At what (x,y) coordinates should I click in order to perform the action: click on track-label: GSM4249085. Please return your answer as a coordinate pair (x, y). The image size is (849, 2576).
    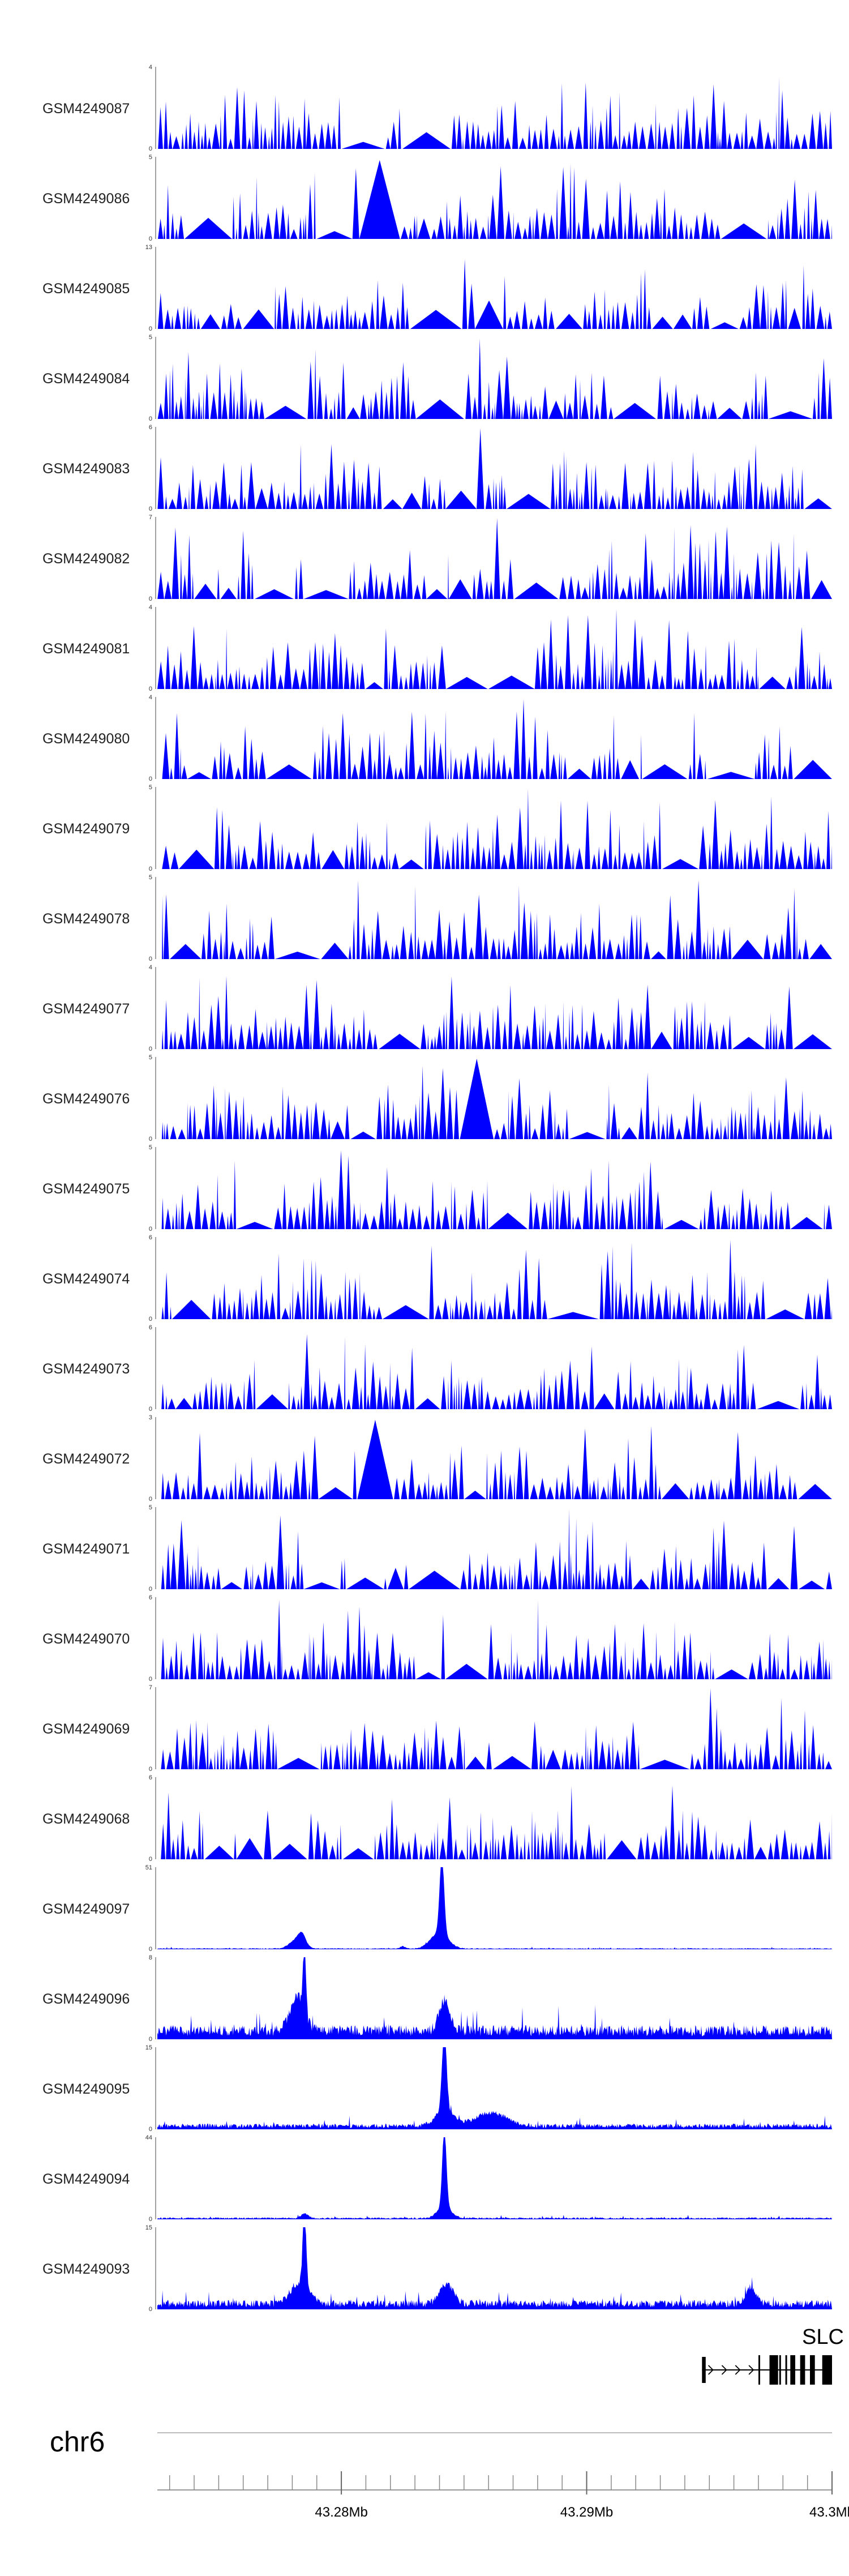
    Looking at the image, I should click on (86, 289).